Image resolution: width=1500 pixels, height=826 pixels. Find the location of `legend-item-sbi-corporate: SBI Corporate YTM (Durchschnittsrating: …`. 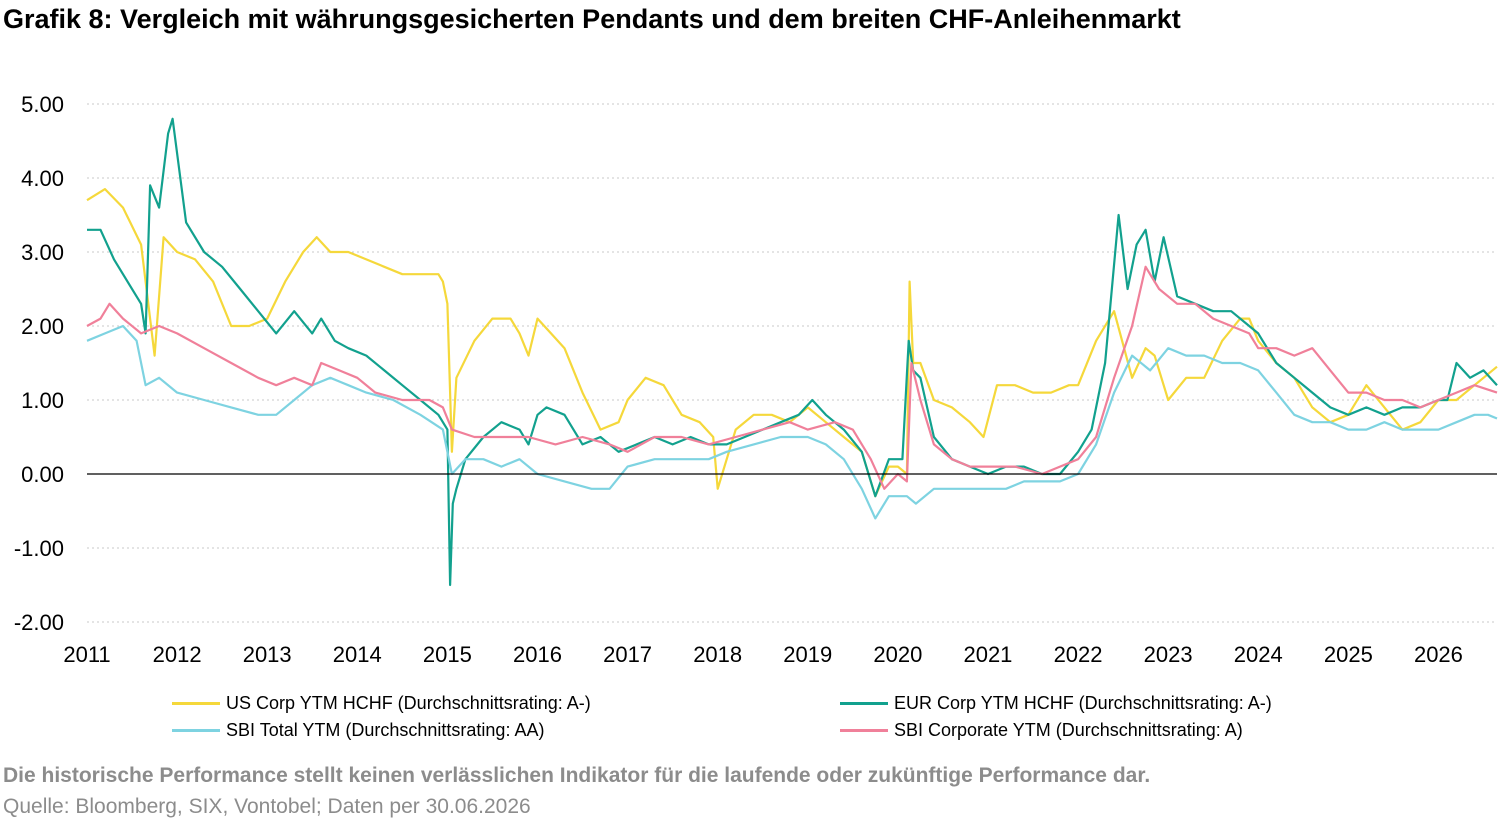

legend-item-sbi-corporate: SBI Corporate YTM (Durchschnittsrating: … is located at coordinates (1041, 730).